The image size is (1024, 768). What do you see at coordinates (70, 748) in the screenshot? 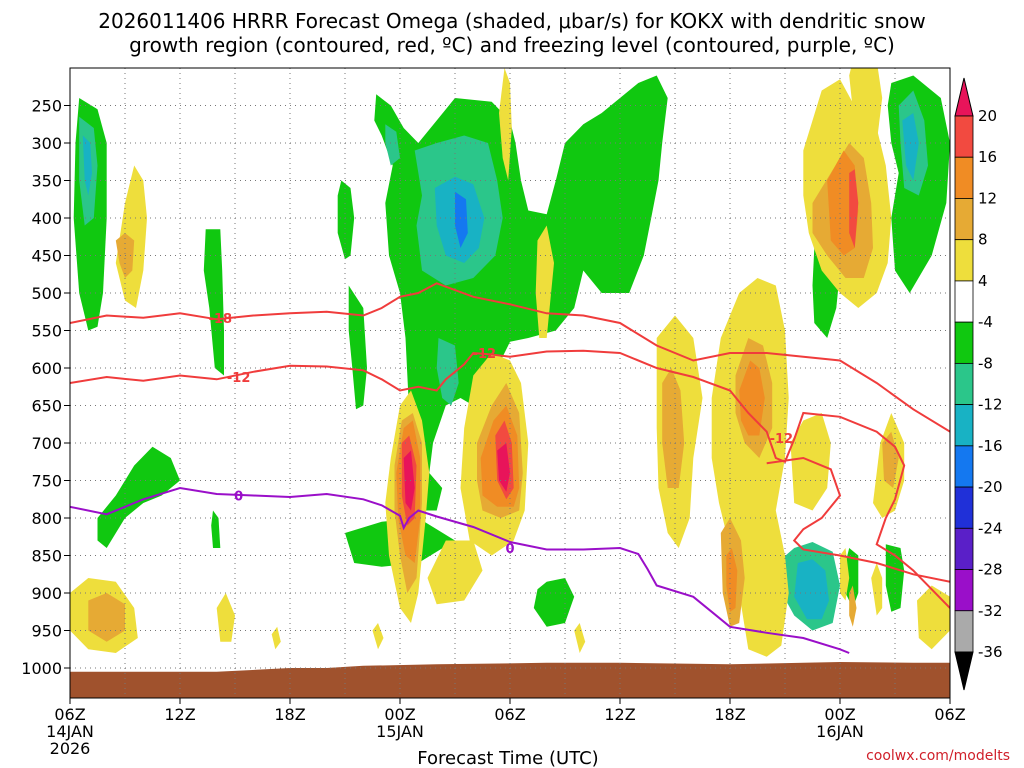
I see `x-tick-label-0-2: 2026` at bounding box center [70, 748].